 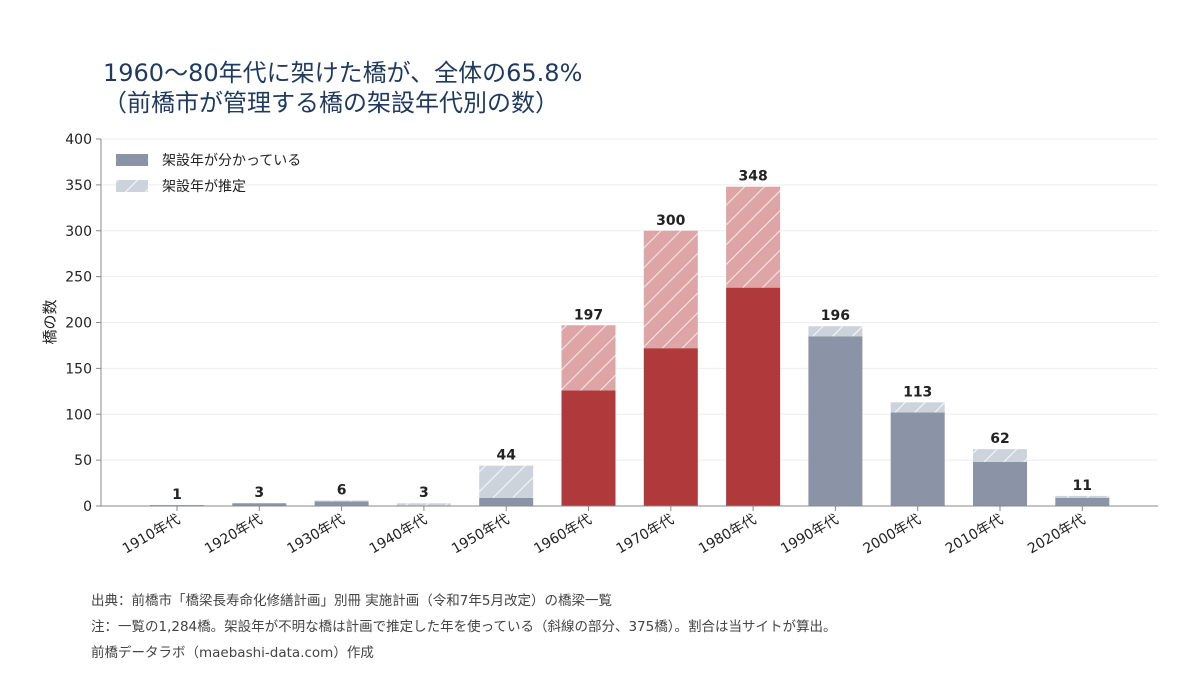 What do you see at coordinates (50, 321) in the screenshot?
I see `y-axis-label: 橋の数` at bounding box center [50, 321].